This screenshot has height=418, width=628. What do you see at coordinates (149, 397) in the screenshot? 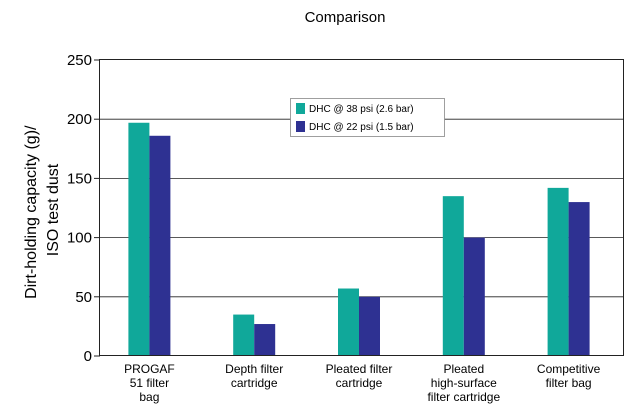
I see `x-tick-label-line: bag` at bounding box center [149, 397].